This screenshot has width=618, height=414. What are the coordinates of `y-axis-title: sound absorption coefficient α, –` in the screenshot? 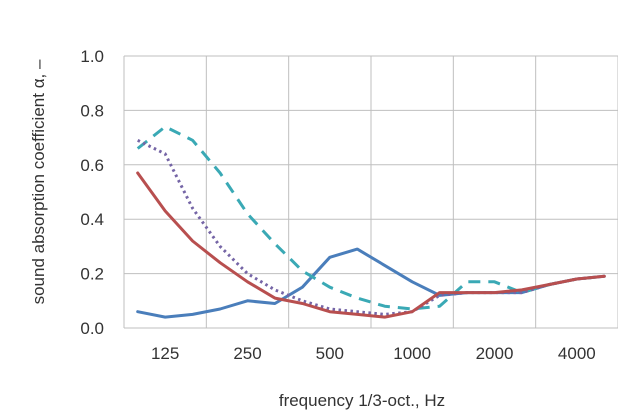 It's located at (38, 181).